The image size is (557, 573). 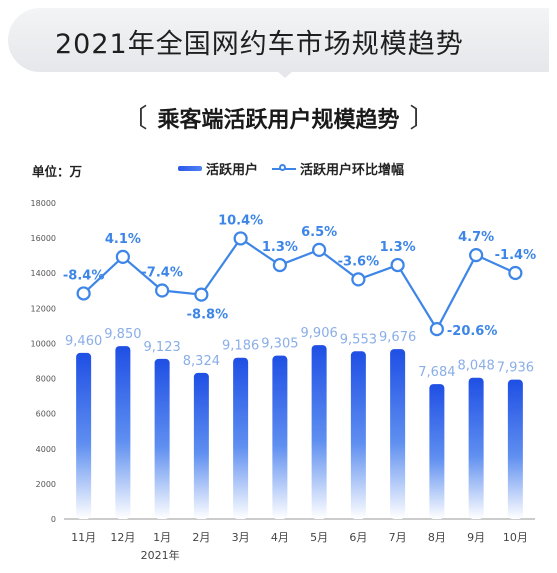 I want to click on page-title: 2021年全国网约车市场规模趋势, so click(x=259, y=44).